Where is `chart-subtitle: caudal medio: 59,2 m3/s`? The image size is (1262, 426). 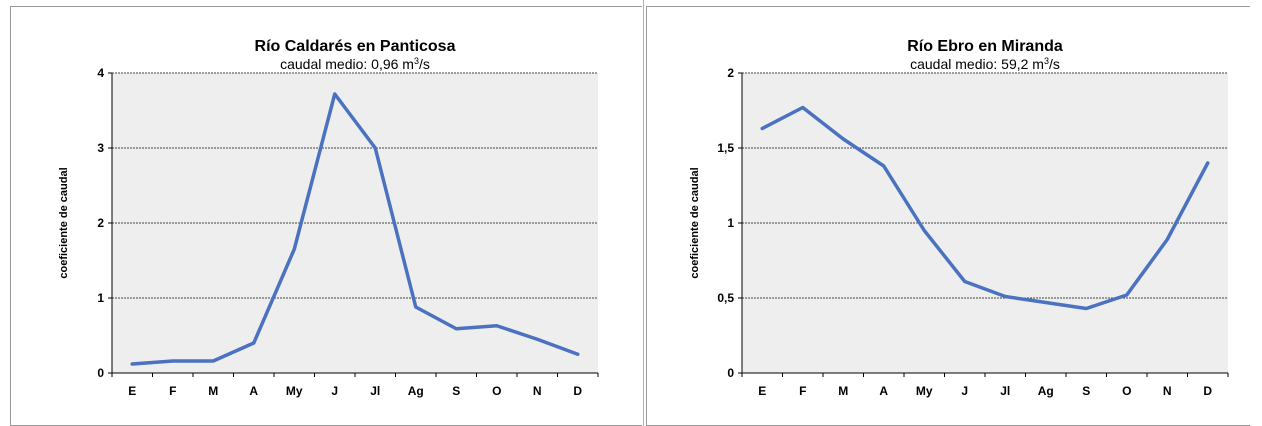 chart-subtitle: caudal medio: 59,2 m3/s is located at coordinates (985, 64).